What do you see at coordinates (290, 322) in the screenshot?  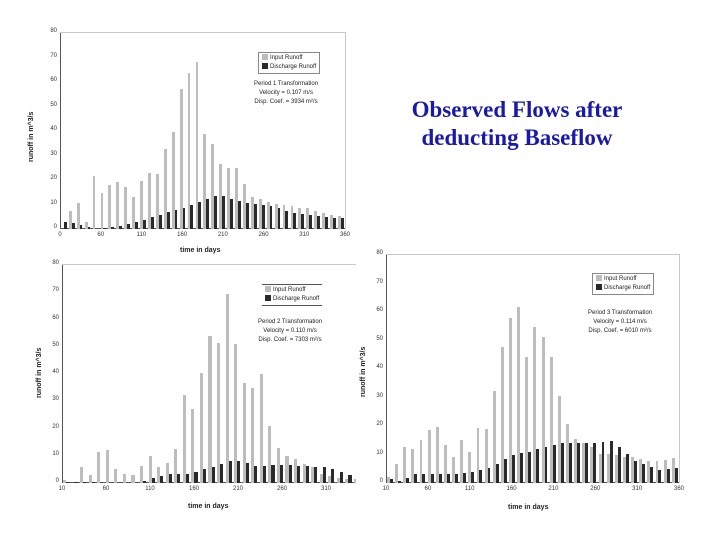 I see `annotation-line: Period 2 Transformation` at bounding box center [290, 322].